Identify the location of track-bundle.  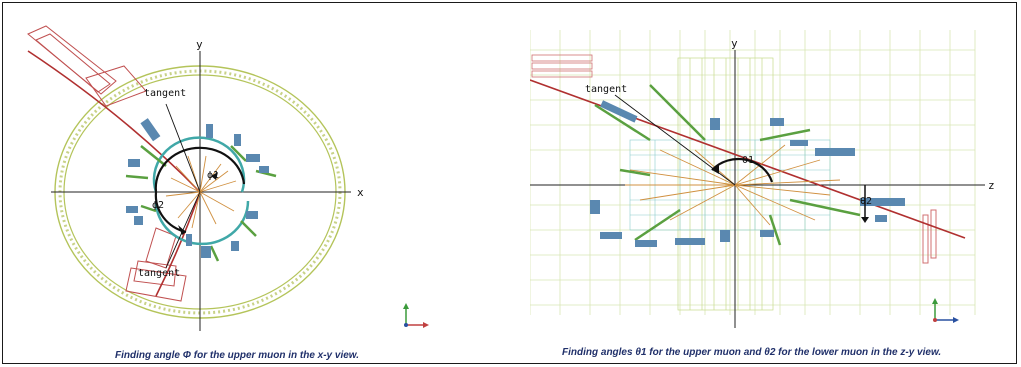
(201, 192).